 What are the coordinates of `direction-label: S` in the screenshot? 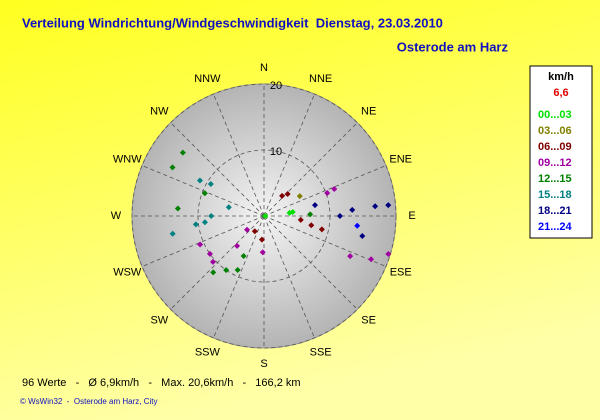 It's located at (263, 364).